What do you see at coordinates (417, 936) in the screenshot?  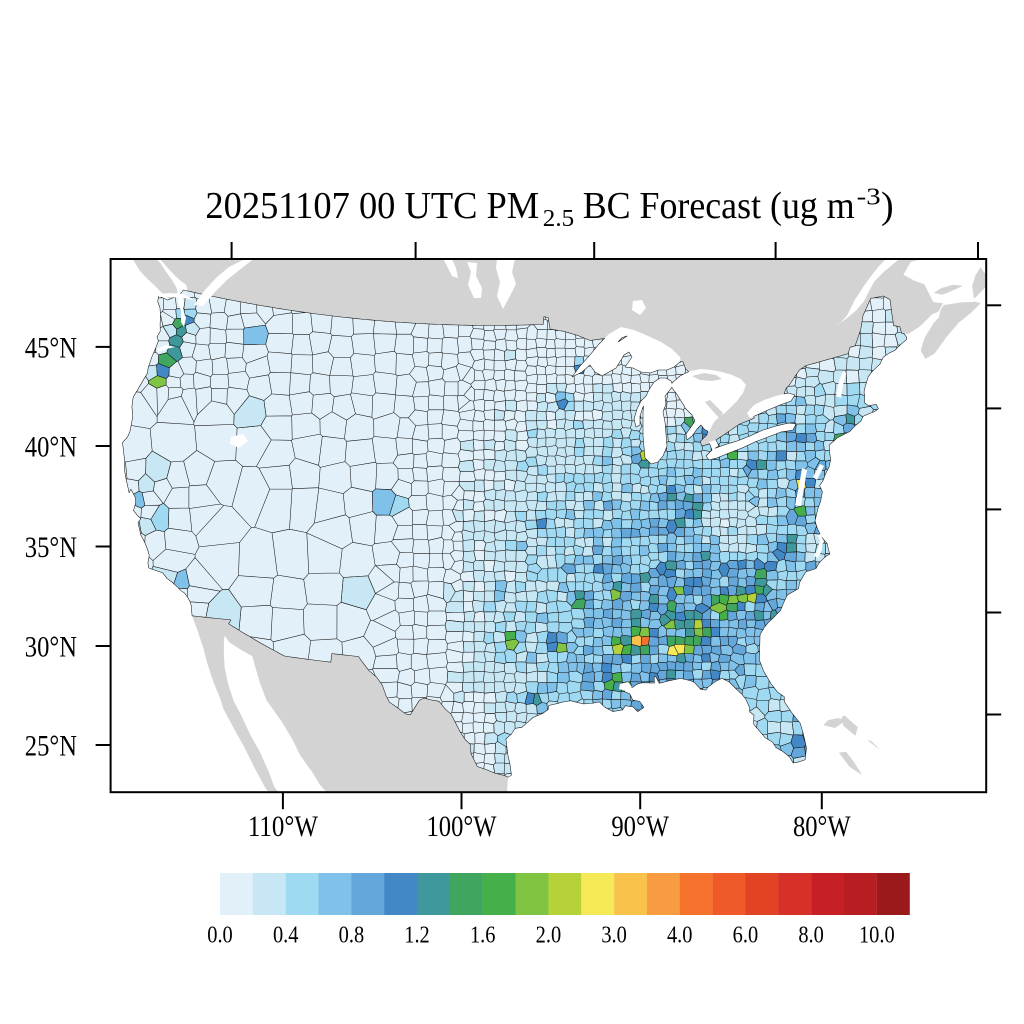 I see `svg-text: 1.2` at bounding box center [417, 936].